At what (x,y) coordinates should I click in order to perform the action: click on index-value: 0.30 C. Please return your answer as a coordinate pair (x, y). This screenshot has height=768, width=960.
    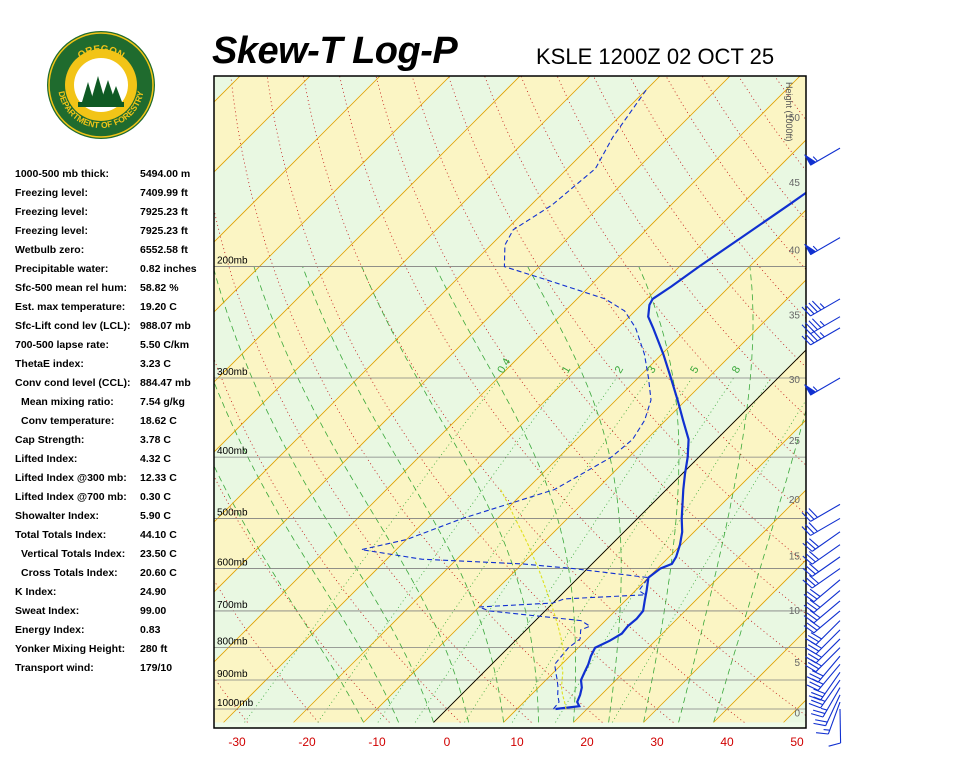
    Looking at the image, I should click on (155, 497).